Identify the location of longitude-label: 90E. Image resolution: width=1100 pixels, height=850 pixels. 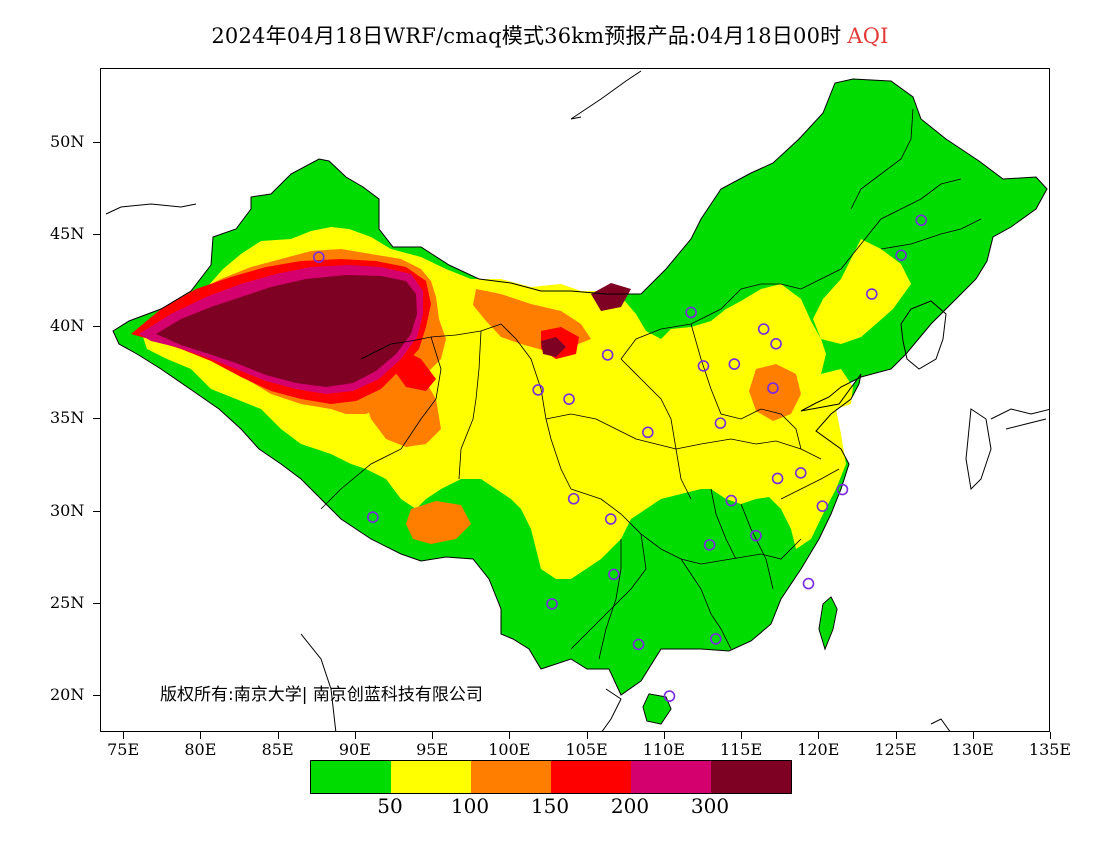
(354, 749).